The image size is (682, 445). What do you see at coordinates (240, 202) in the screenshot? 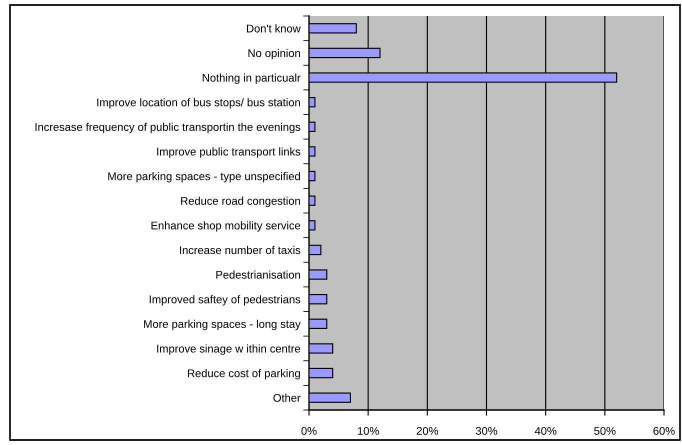
I see `y-tick-label: Reduce road congestion` at bounding box center [240, 202].